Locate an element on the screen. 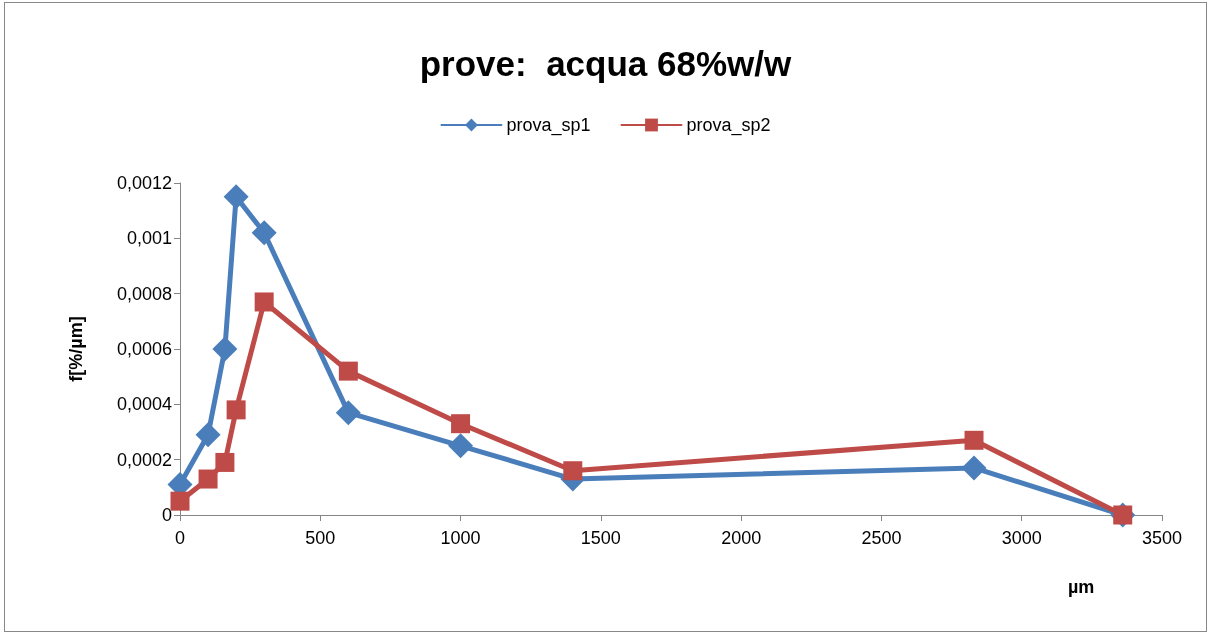 The height and width of the screenshot is (637, 1213). legend-label: prova_sp2 is located at coordinates (728, 125).